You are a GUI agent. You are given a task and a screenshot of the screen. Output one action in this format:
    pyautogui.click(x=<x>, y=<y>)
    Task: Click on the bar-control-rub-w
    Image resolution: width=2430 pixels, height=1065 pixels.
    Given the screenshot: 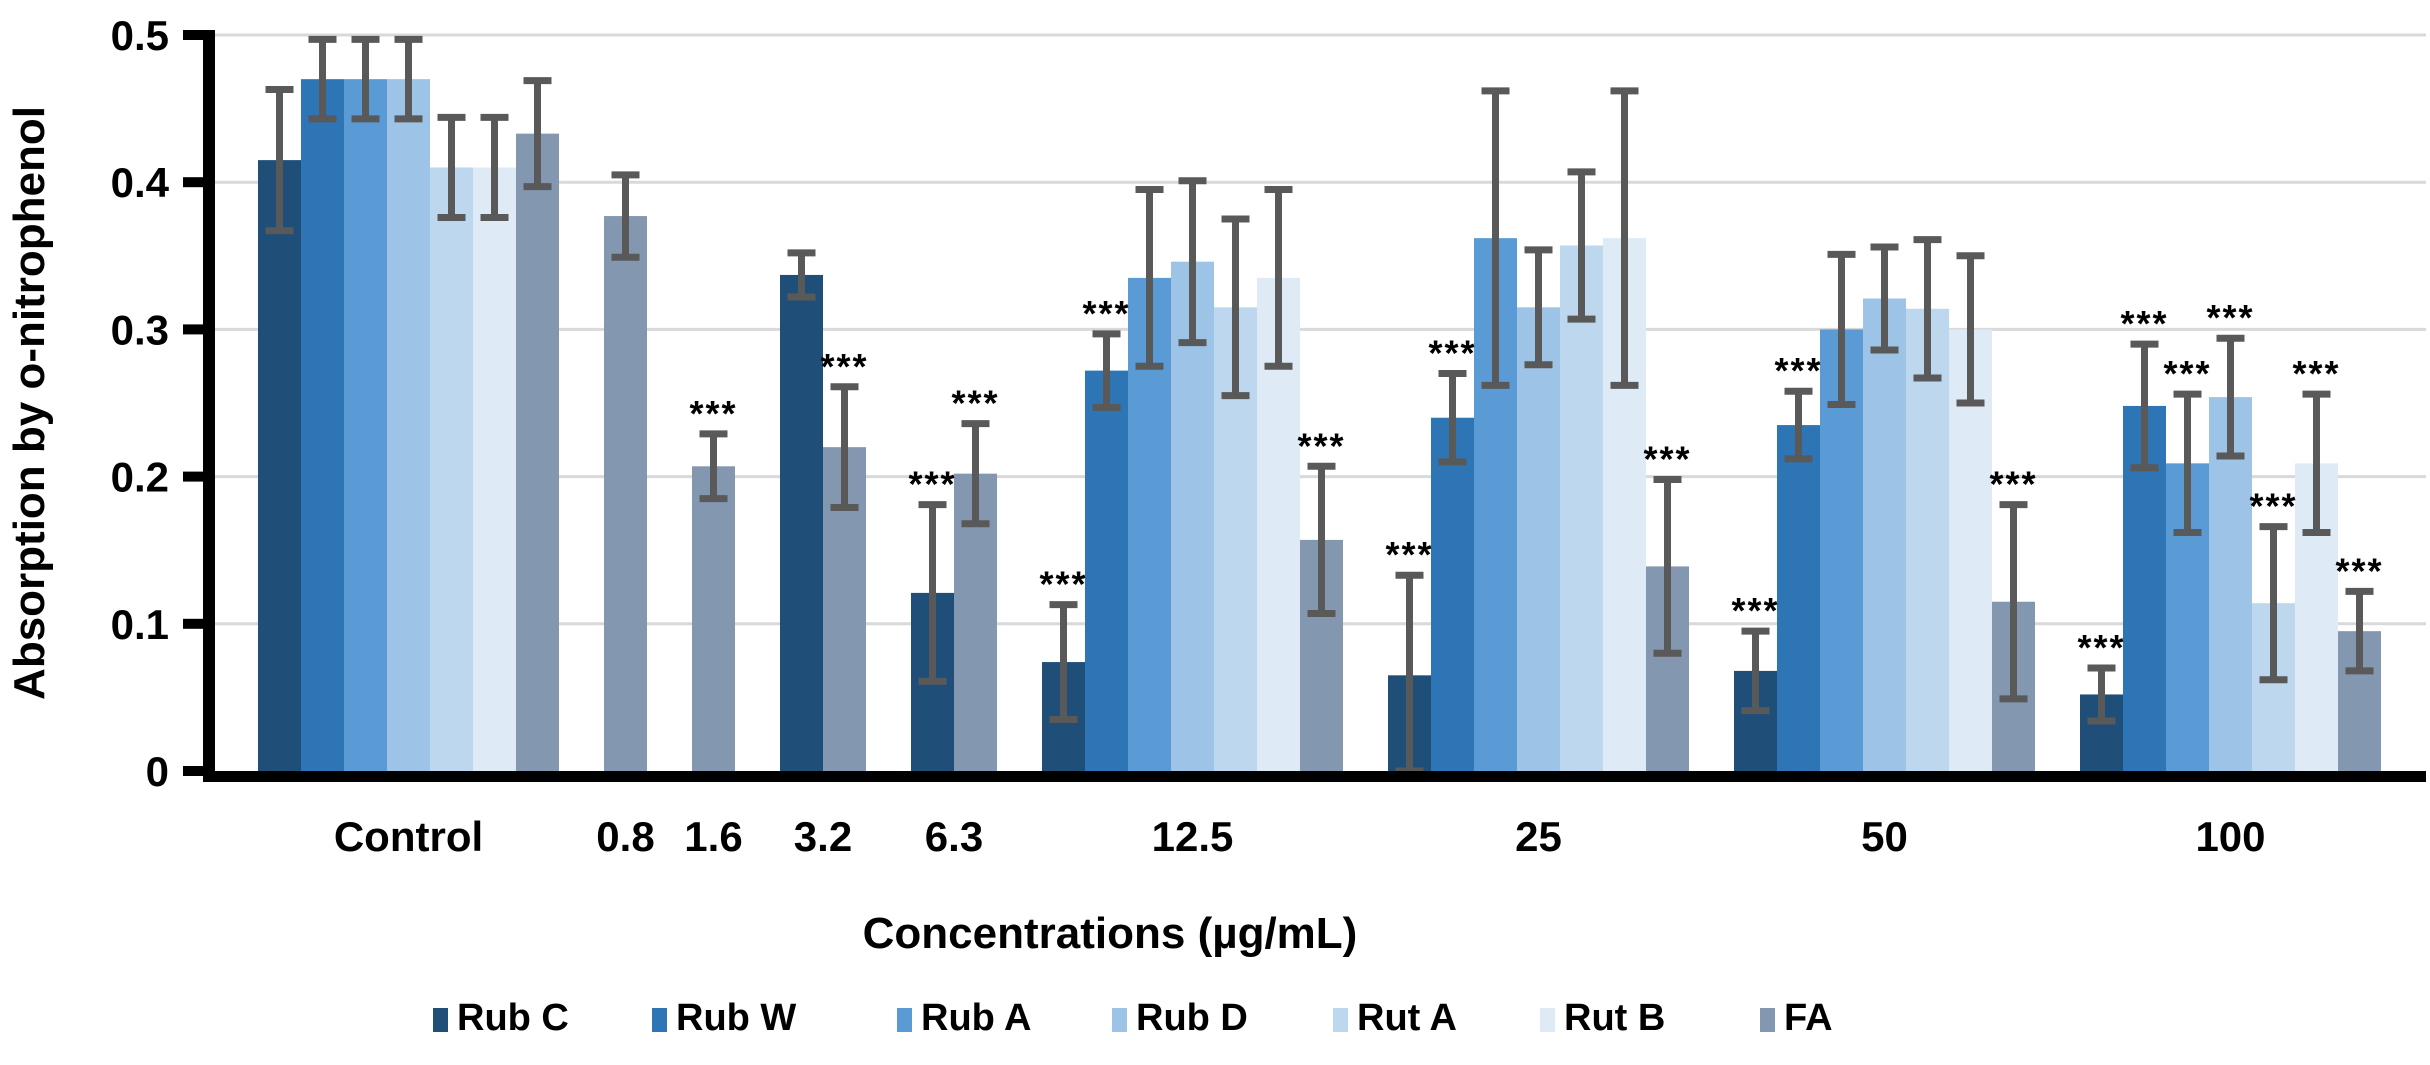 What is the action you would take?
    pyautogui.click(x=322, y=425)
    